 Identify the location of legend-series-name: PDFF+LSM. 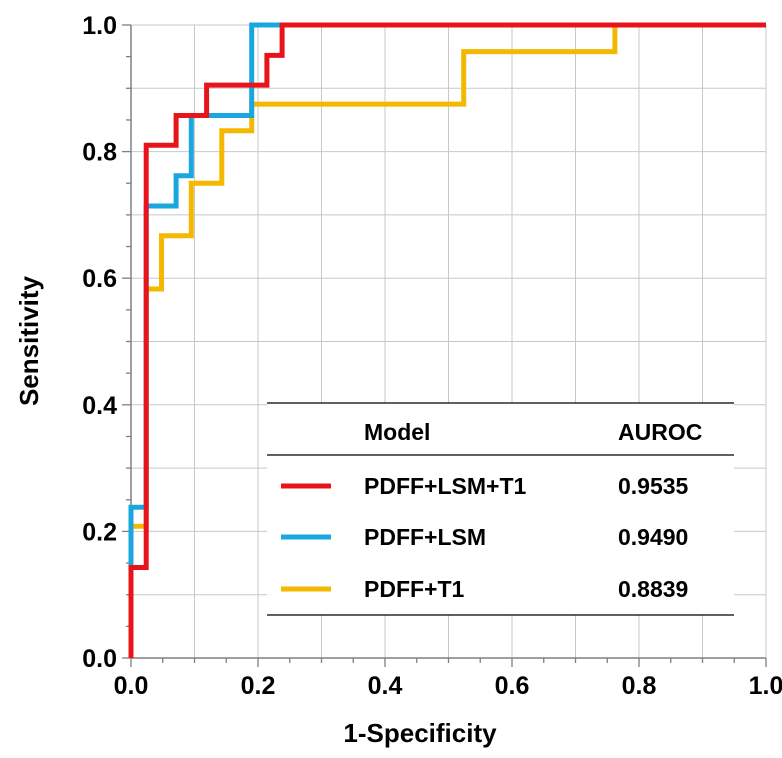
(425, 537).